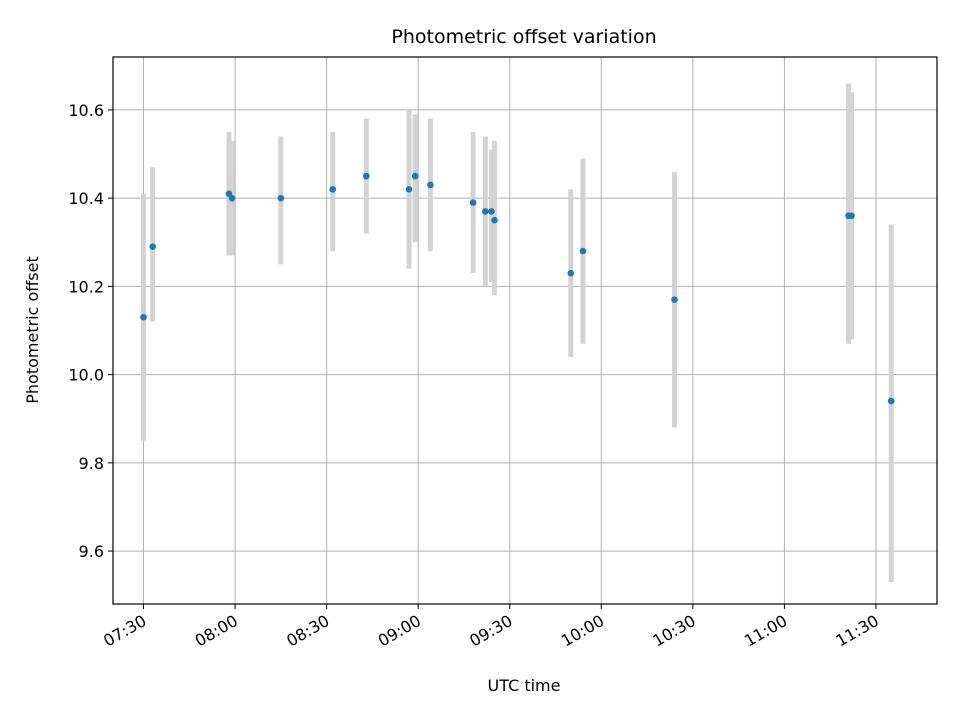  What do you see at coordinates (86, 286) in the screenshot?
I see `y-tick-label: 10.2` at bounding box center [86, 286].